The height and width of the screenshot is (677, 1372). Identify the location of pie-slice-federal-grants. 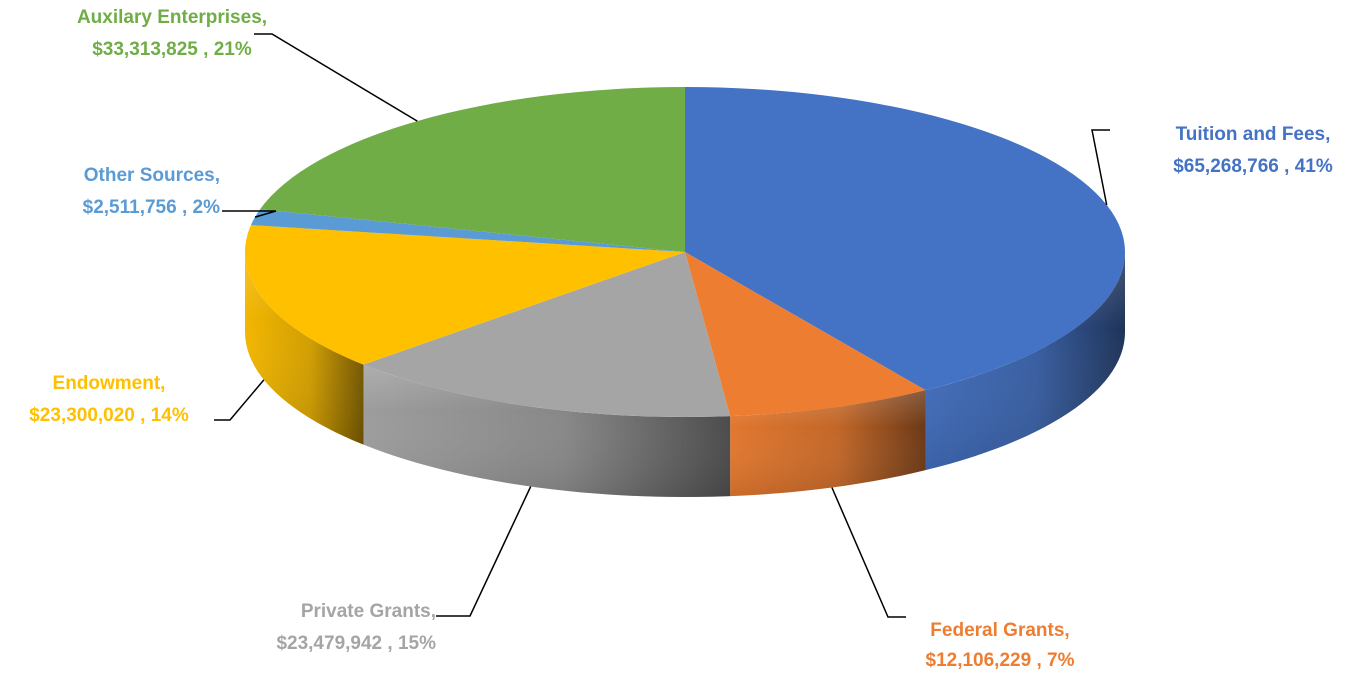
(805, 334).